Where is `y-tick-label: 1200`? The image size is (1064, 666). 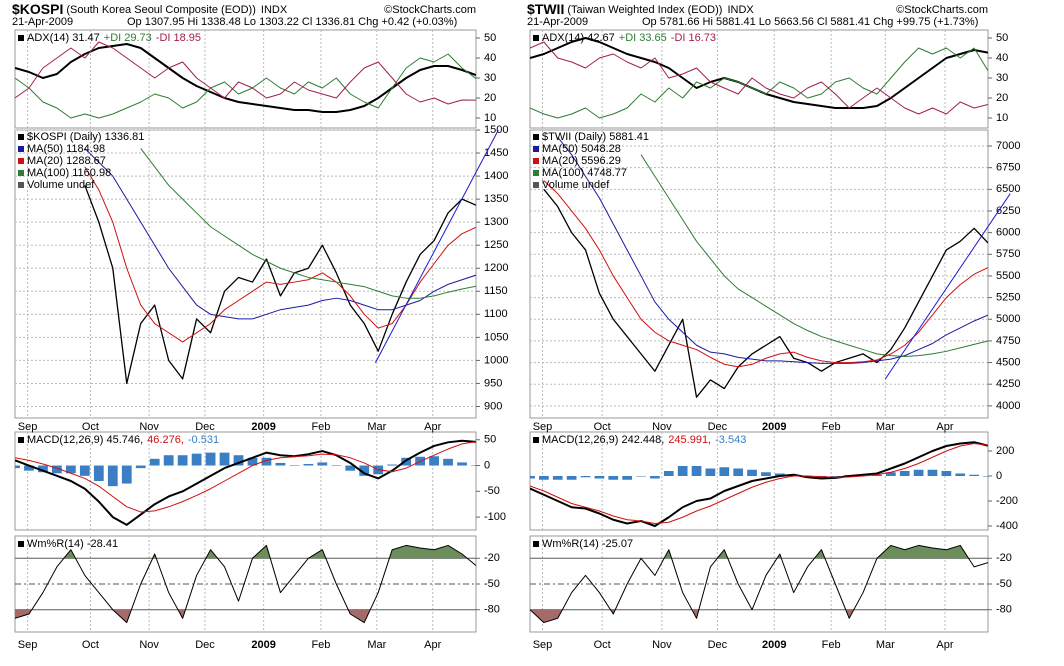
y-tick-label: 1200 is located at coordinates (496, 268).